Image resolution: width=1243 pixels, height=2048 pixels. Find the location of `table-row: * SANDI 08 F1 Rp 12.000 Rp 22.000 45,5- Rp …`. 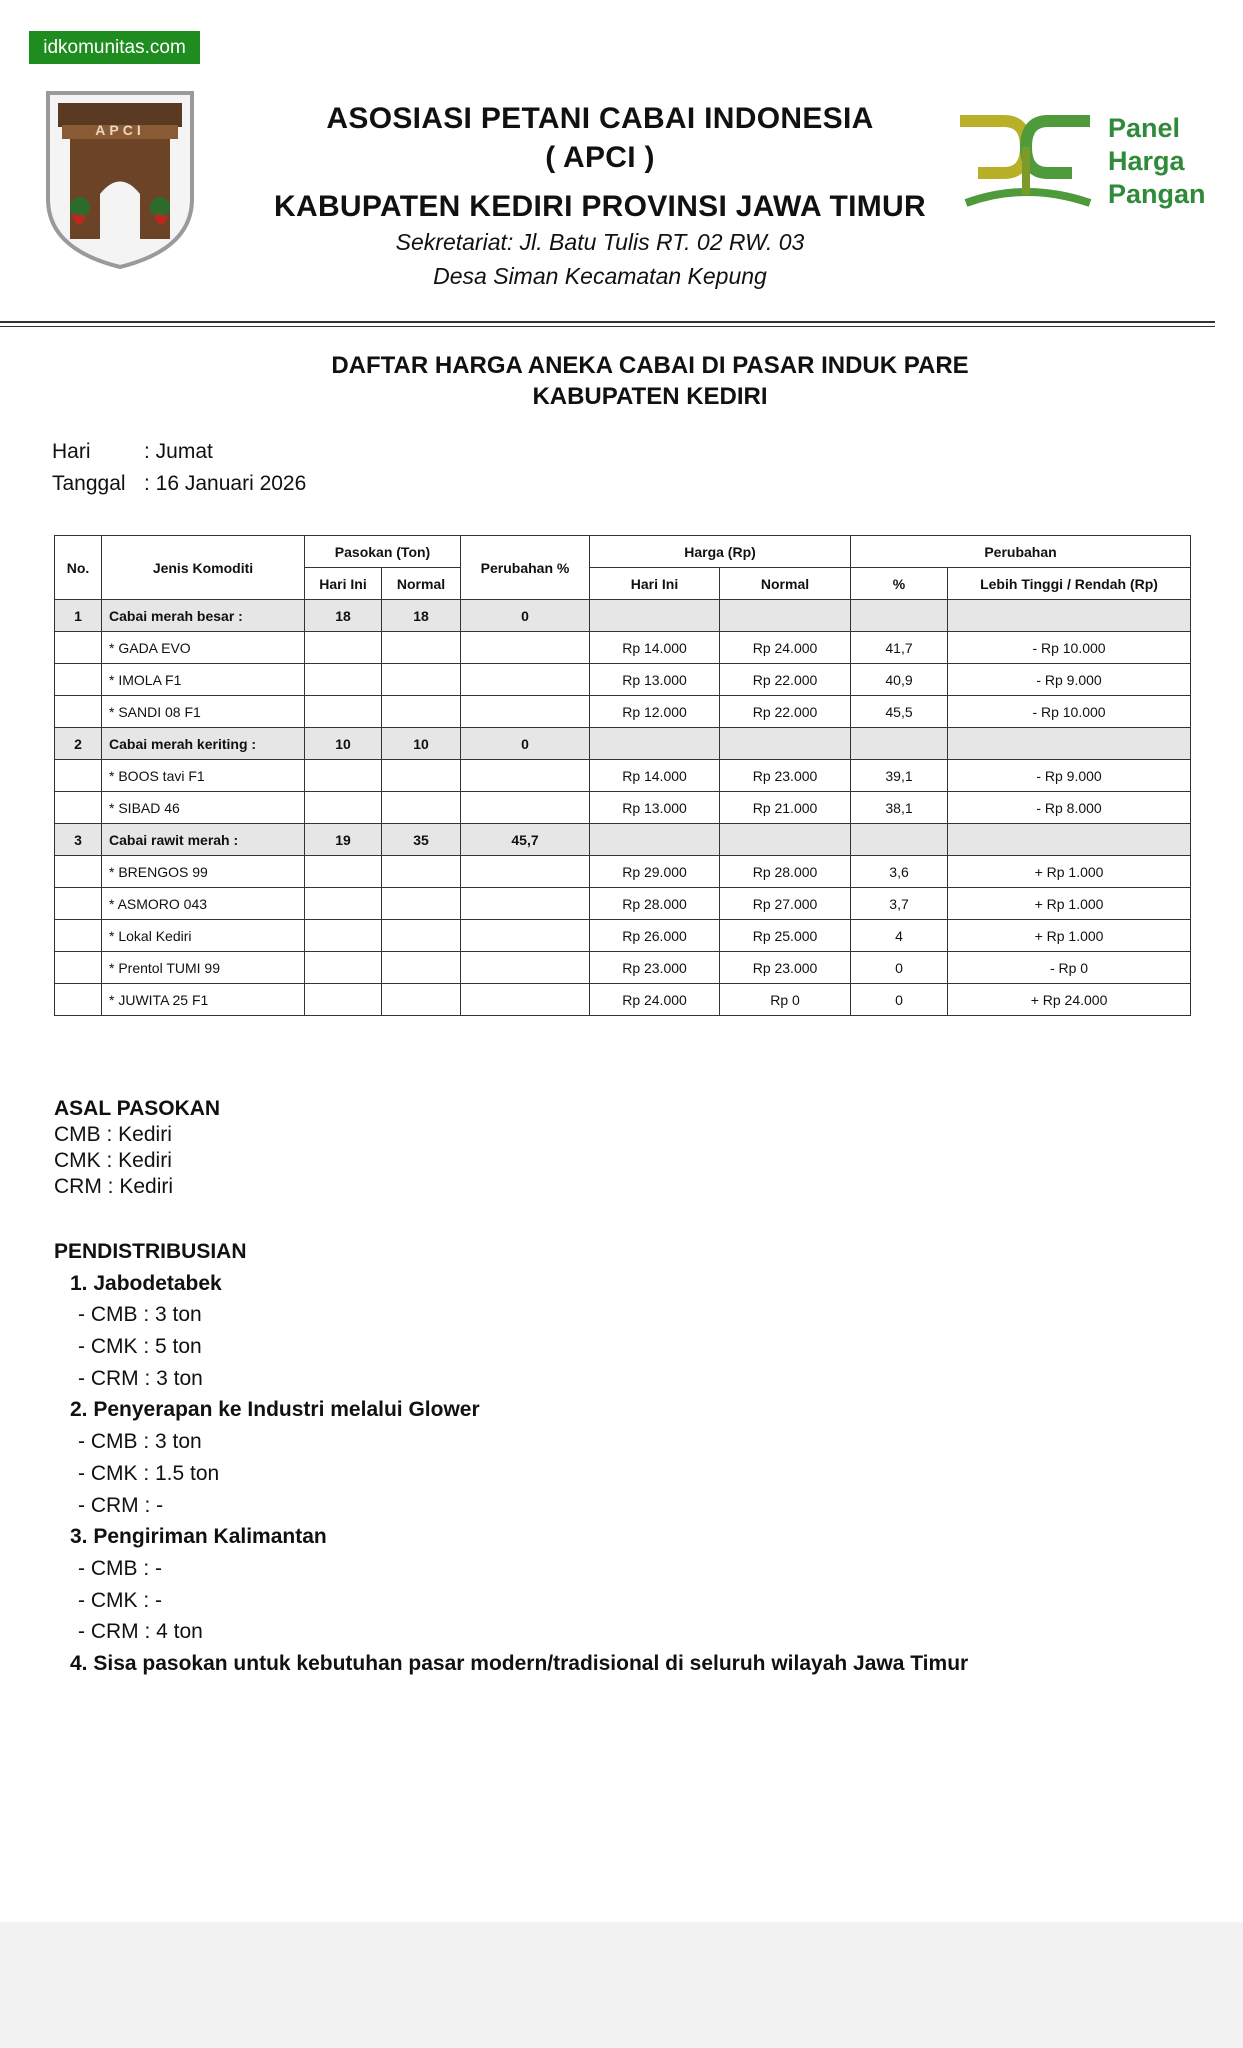

table-row: * SANDI 08 F1 Rp 12.000 Rp 22.000 45,5- Rp … is located at coordinates (623, 711).